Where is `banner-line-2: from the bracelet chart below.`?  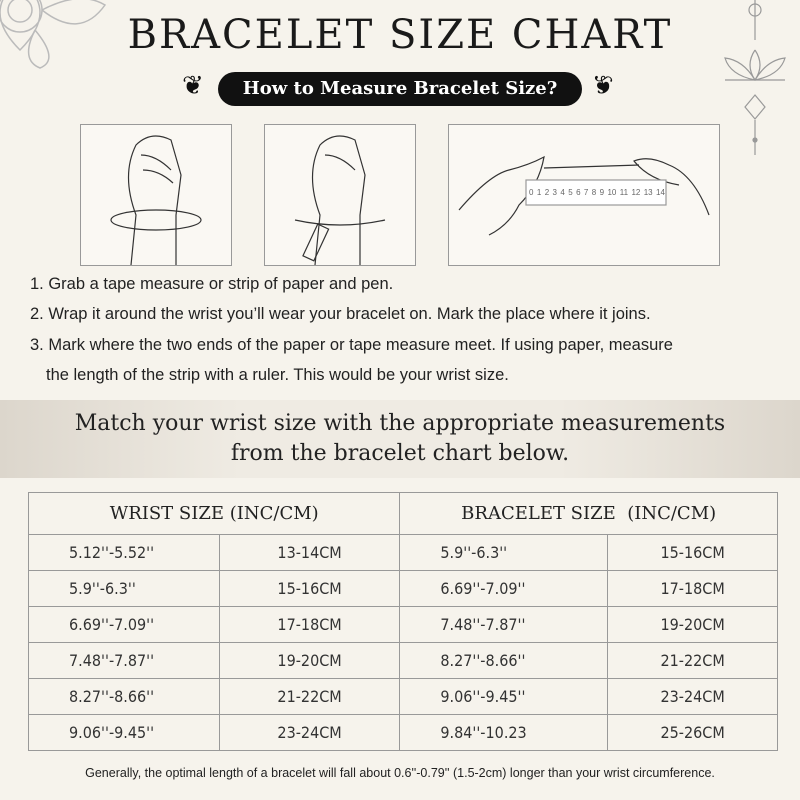 banner-line-2: from the bracelet chart below. is located at coordinates (400, 453).